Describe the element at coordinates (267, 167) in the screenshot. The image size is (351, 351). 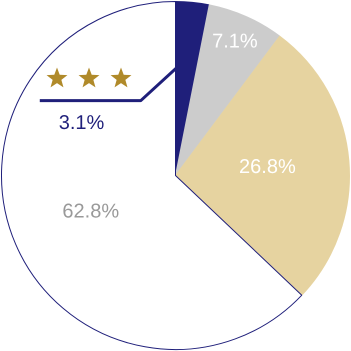
I see `data-label: 26.8%` at that location.